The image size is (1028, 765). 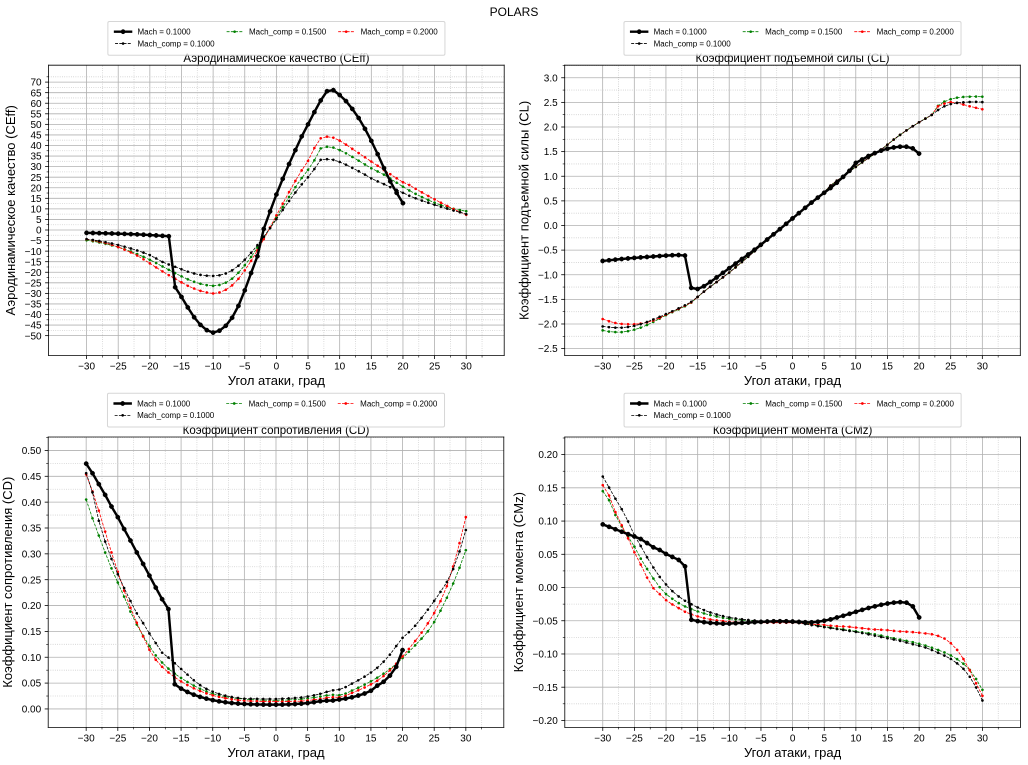 I want to click on svg-text: −50, so click(x=33, y=336).